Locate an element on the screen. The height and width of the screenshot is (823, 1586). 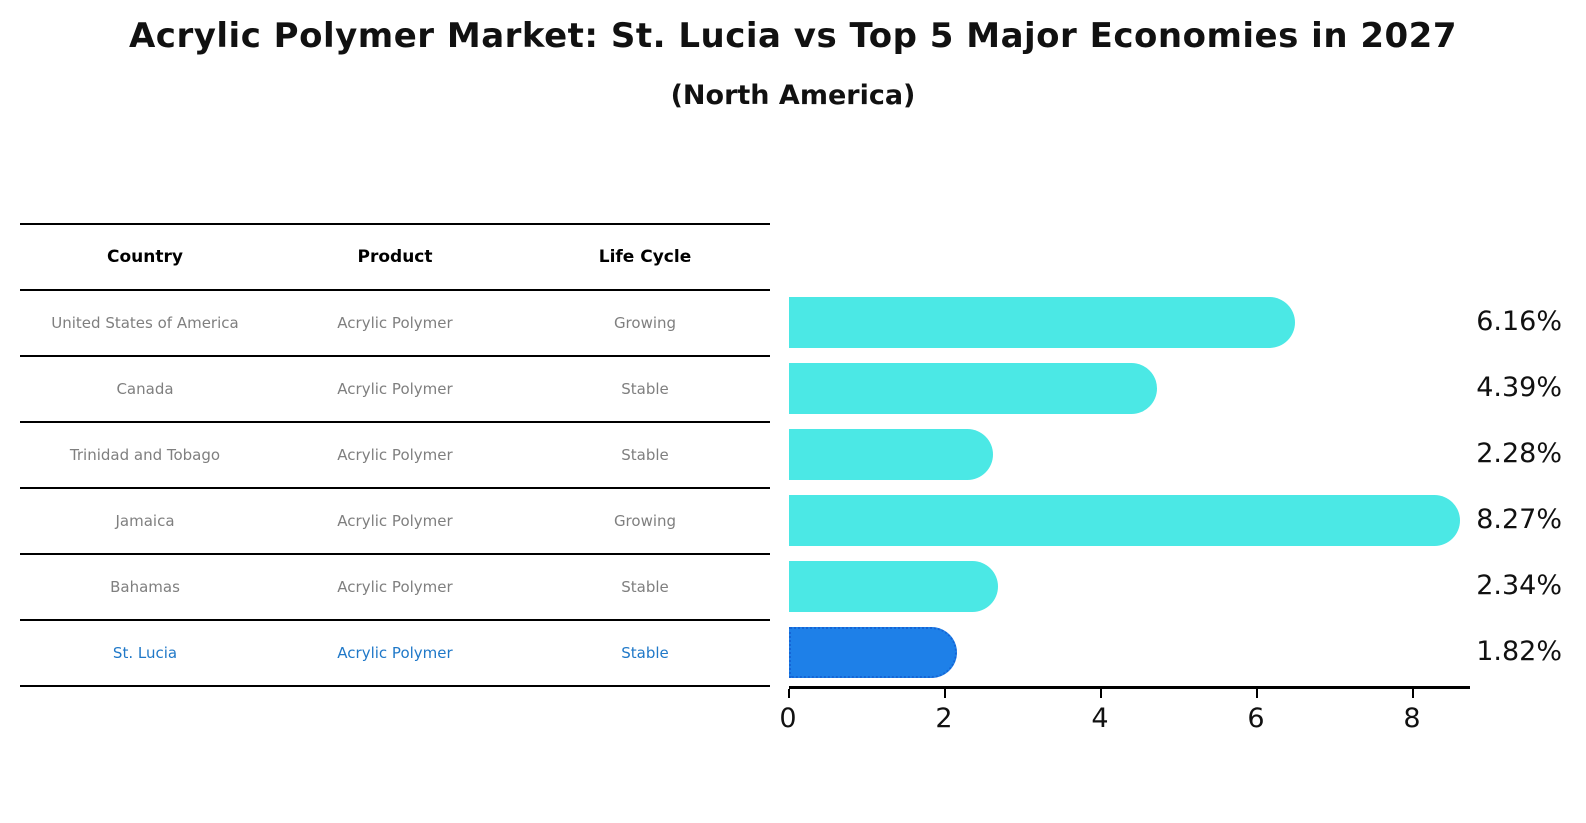
x-axis-tick: 0 is located at coordinates (788, 711).